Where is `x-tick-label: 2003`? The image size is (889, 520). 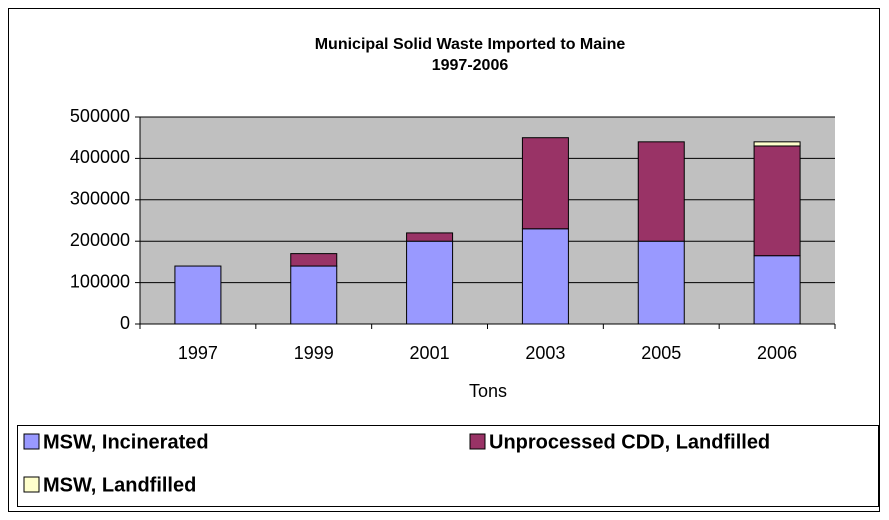 x-tick-label: 2003 is located at coordinates (545, 353).